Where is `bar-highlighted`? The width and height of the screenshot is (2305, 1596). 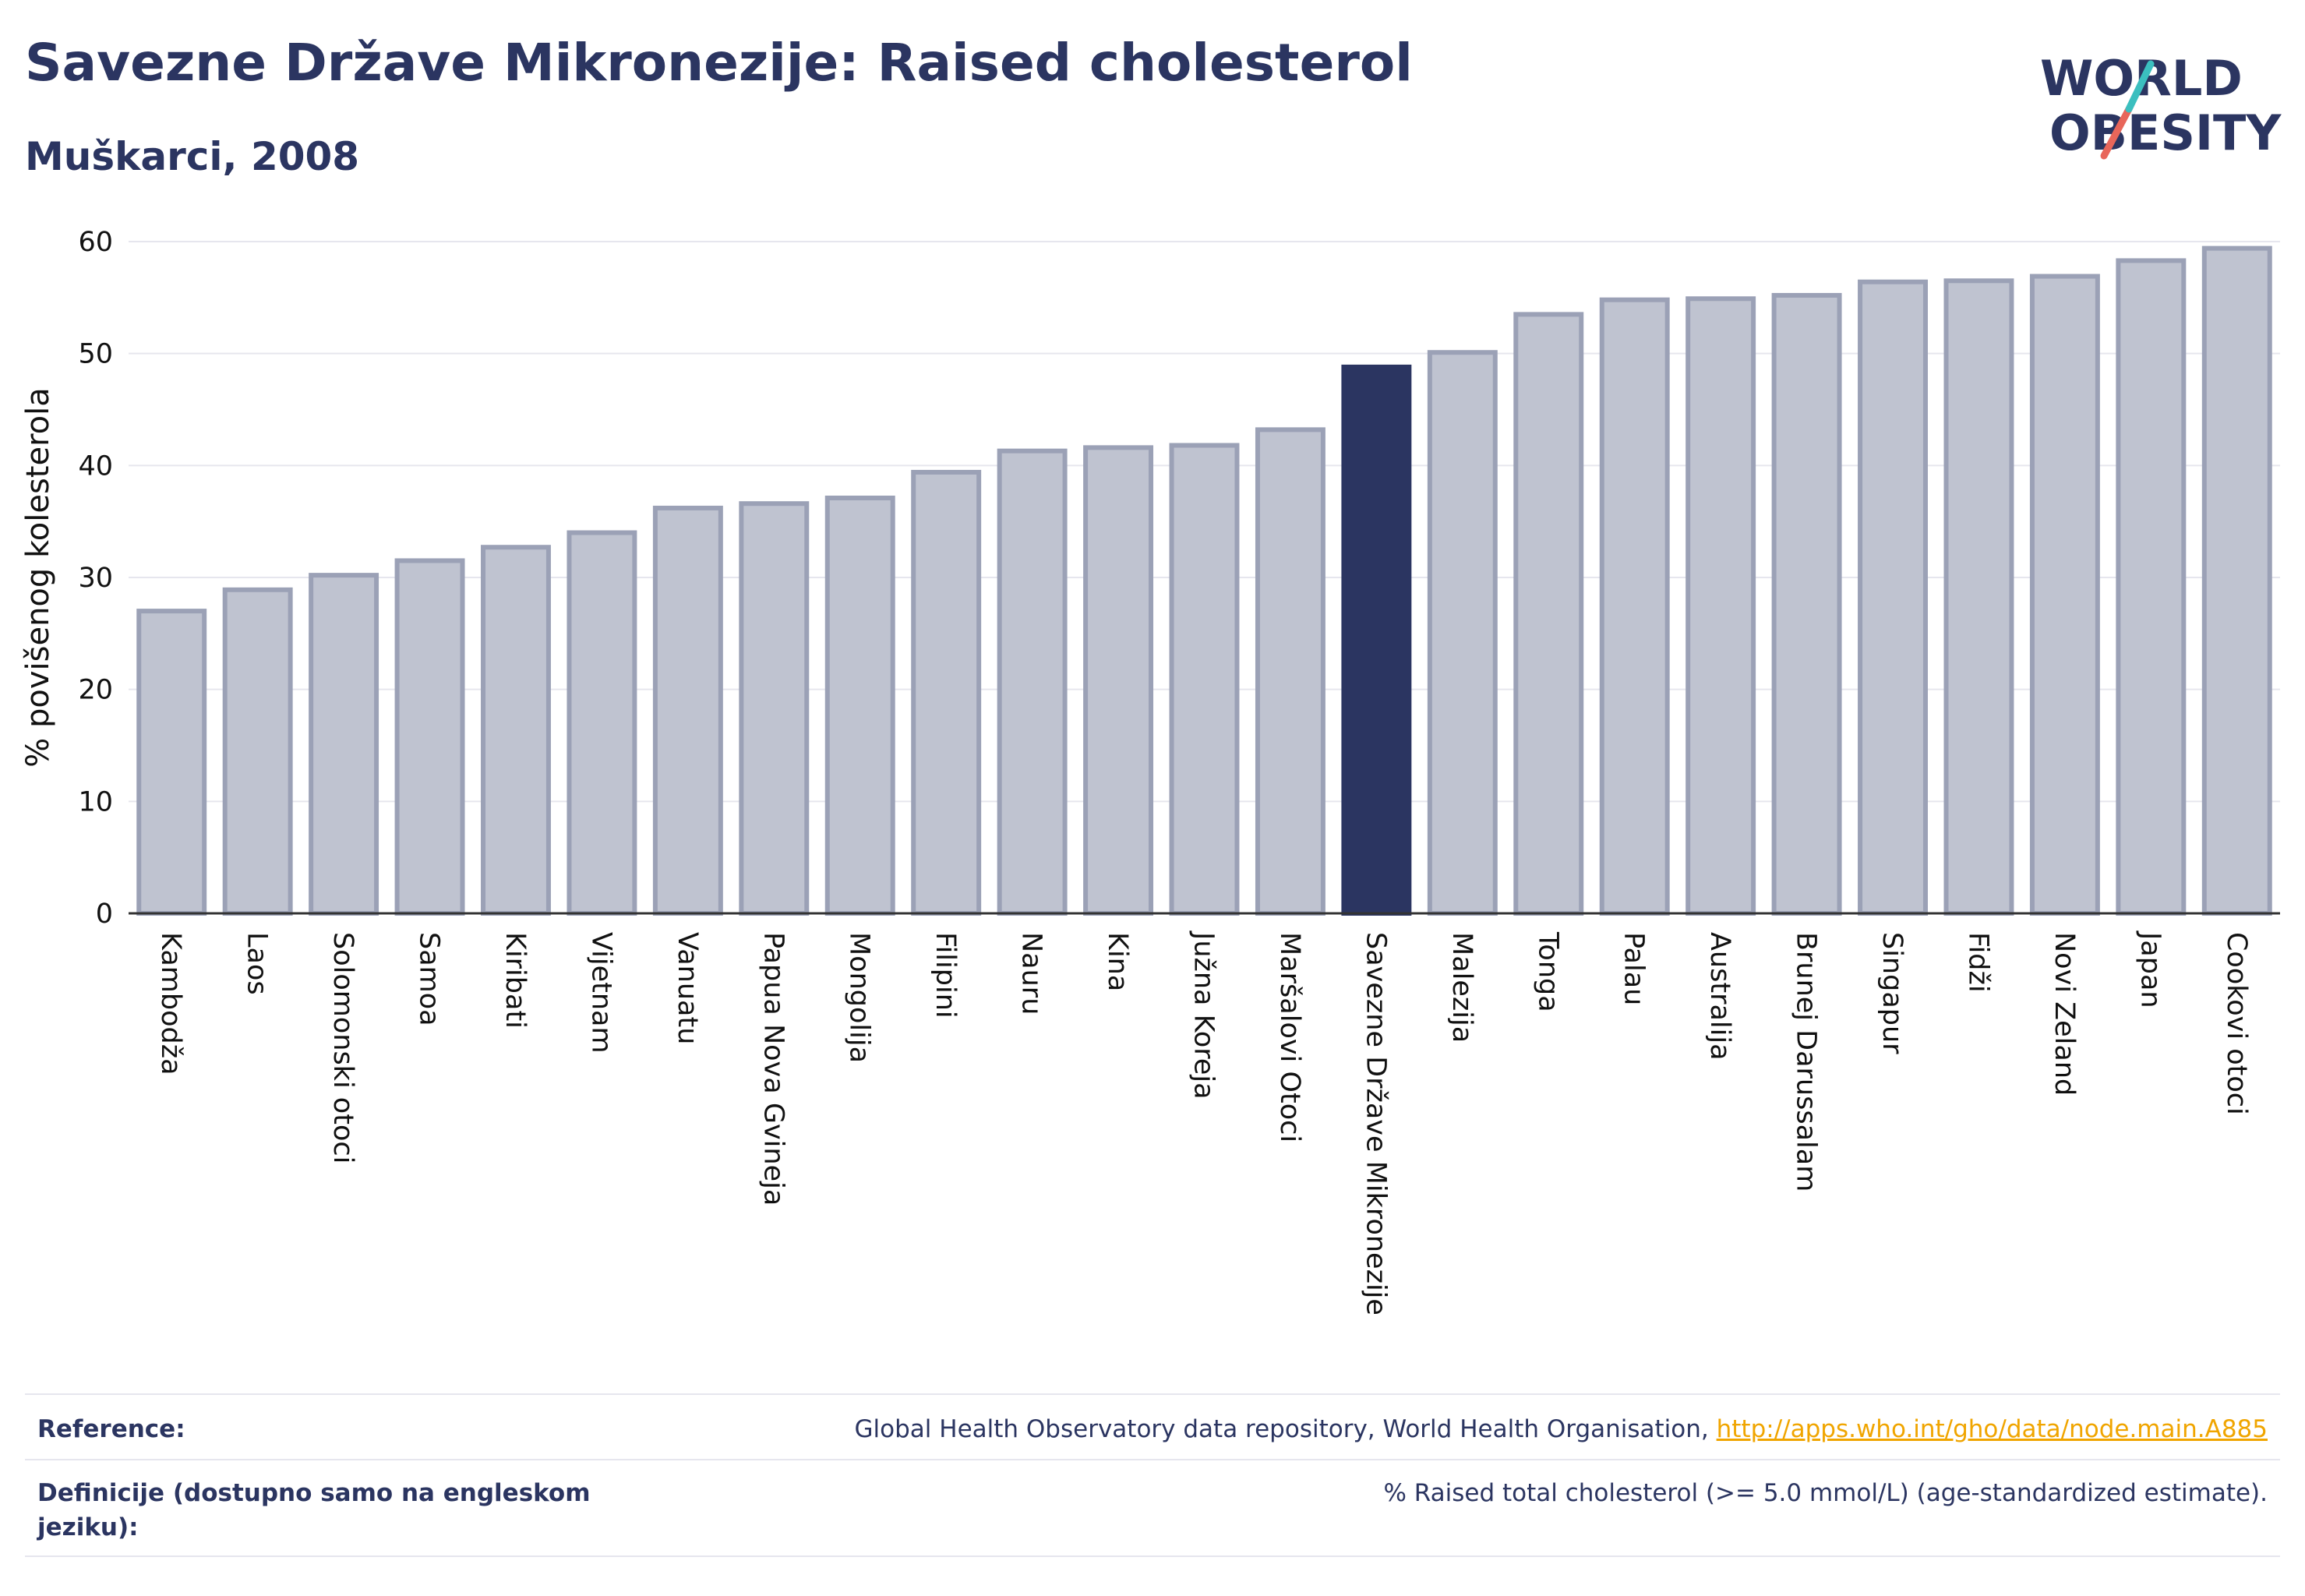 bar-highlighted is located at coordinates (1376, 640).